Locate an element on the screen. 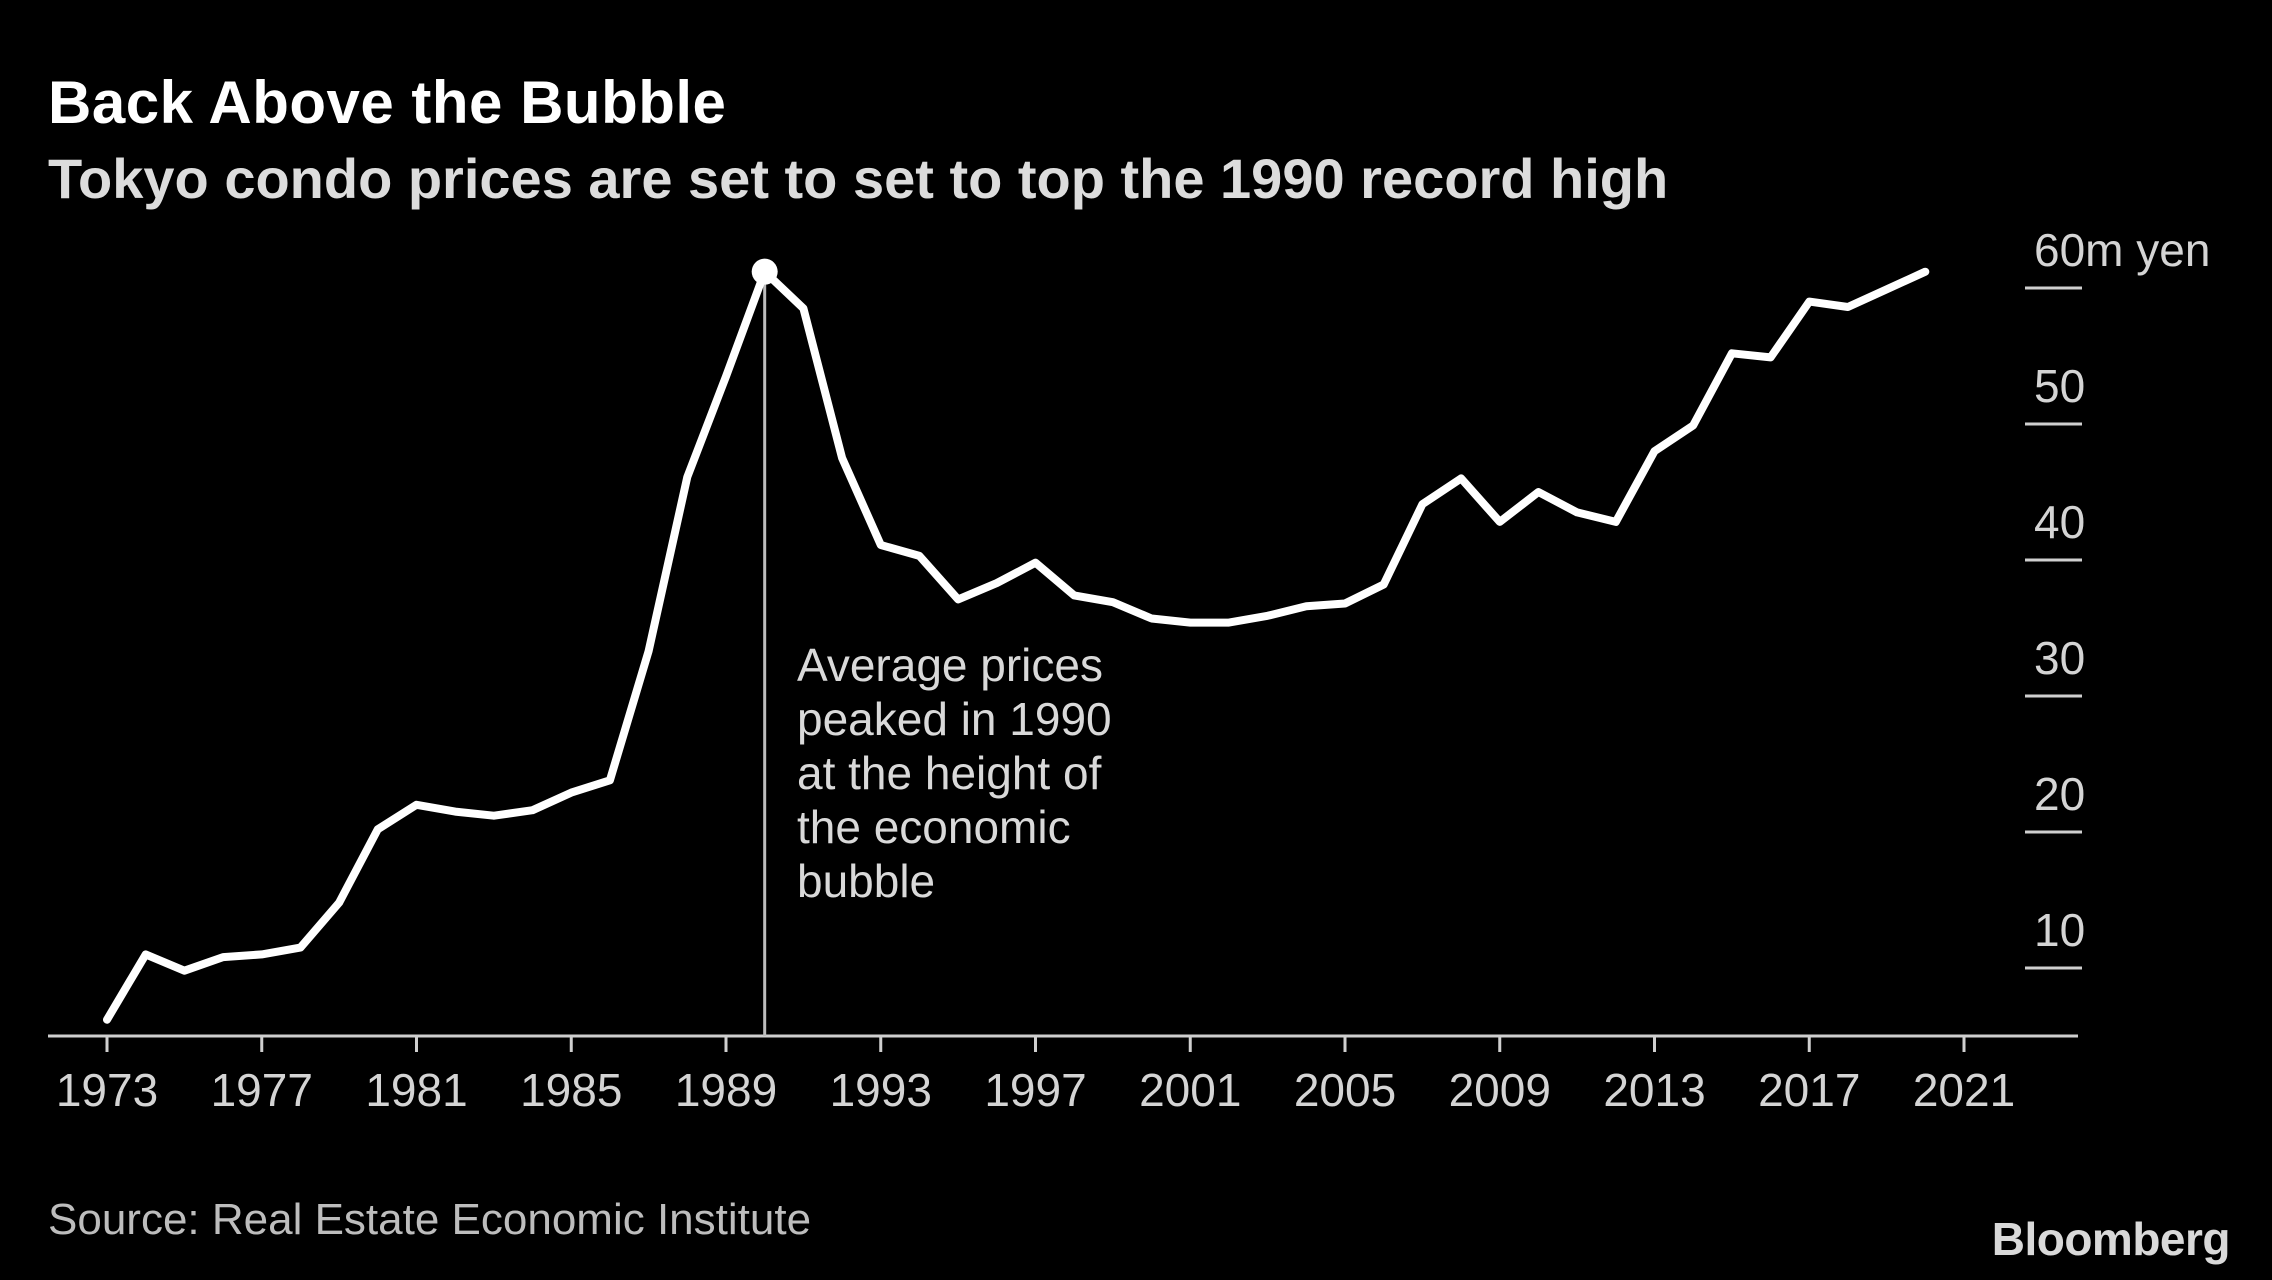 Image resolution: width=2272 pixels, height=1280 pixels. x-tick-label: 1997 is located at coordinates (1035, 1090).